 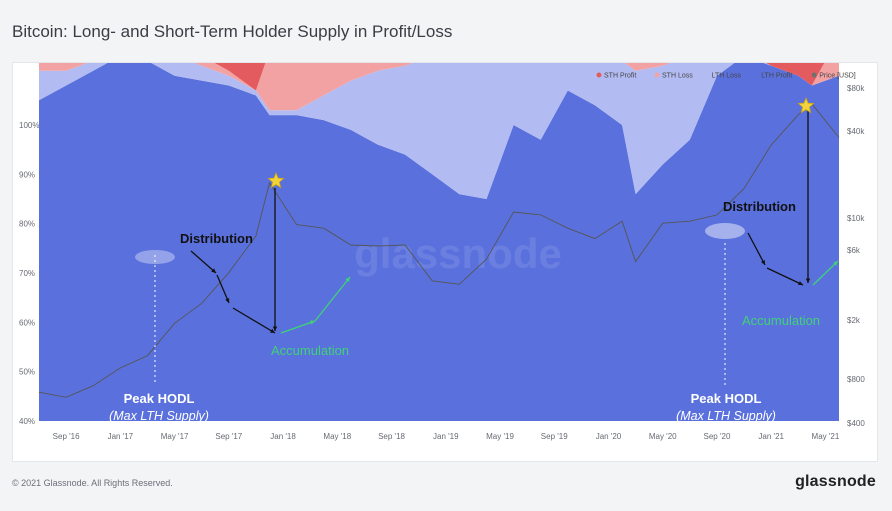 What do you see at coordinates (283, 436) in the screenshot?
I see `x-tick: Jan '18` at bounding box center [283, 436].